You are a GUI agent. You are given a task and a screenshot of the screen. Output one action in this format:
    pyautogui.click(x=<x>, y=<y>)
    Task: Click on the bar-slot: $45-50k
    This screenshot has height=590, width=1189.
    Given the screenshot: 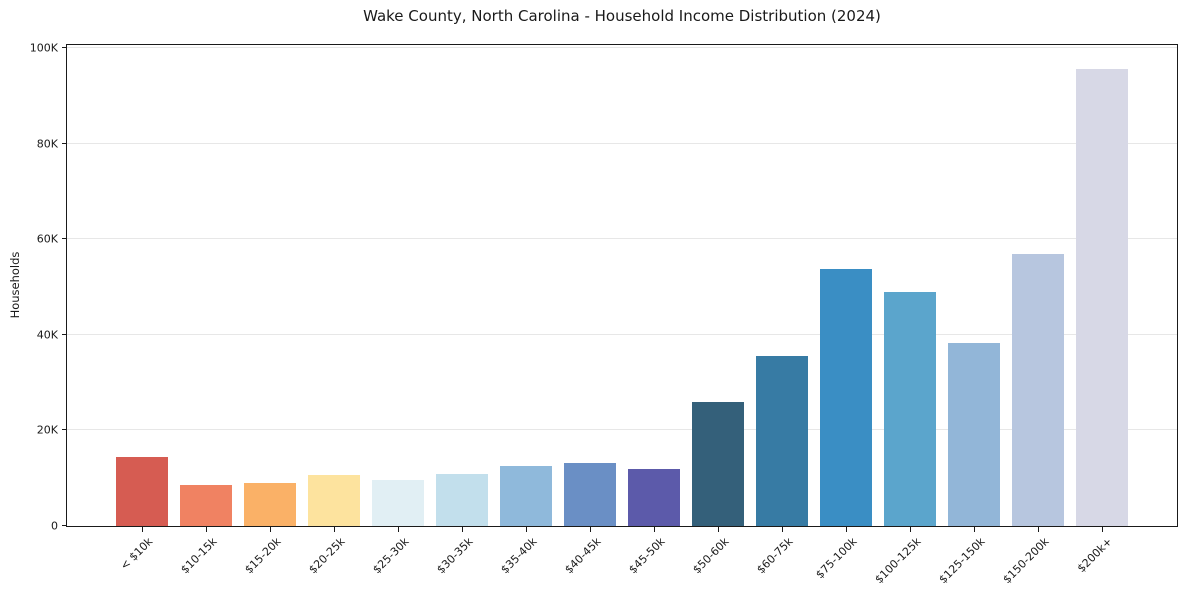 What is the action you would take?
    pyautogui.click(x=654, y=310)
    